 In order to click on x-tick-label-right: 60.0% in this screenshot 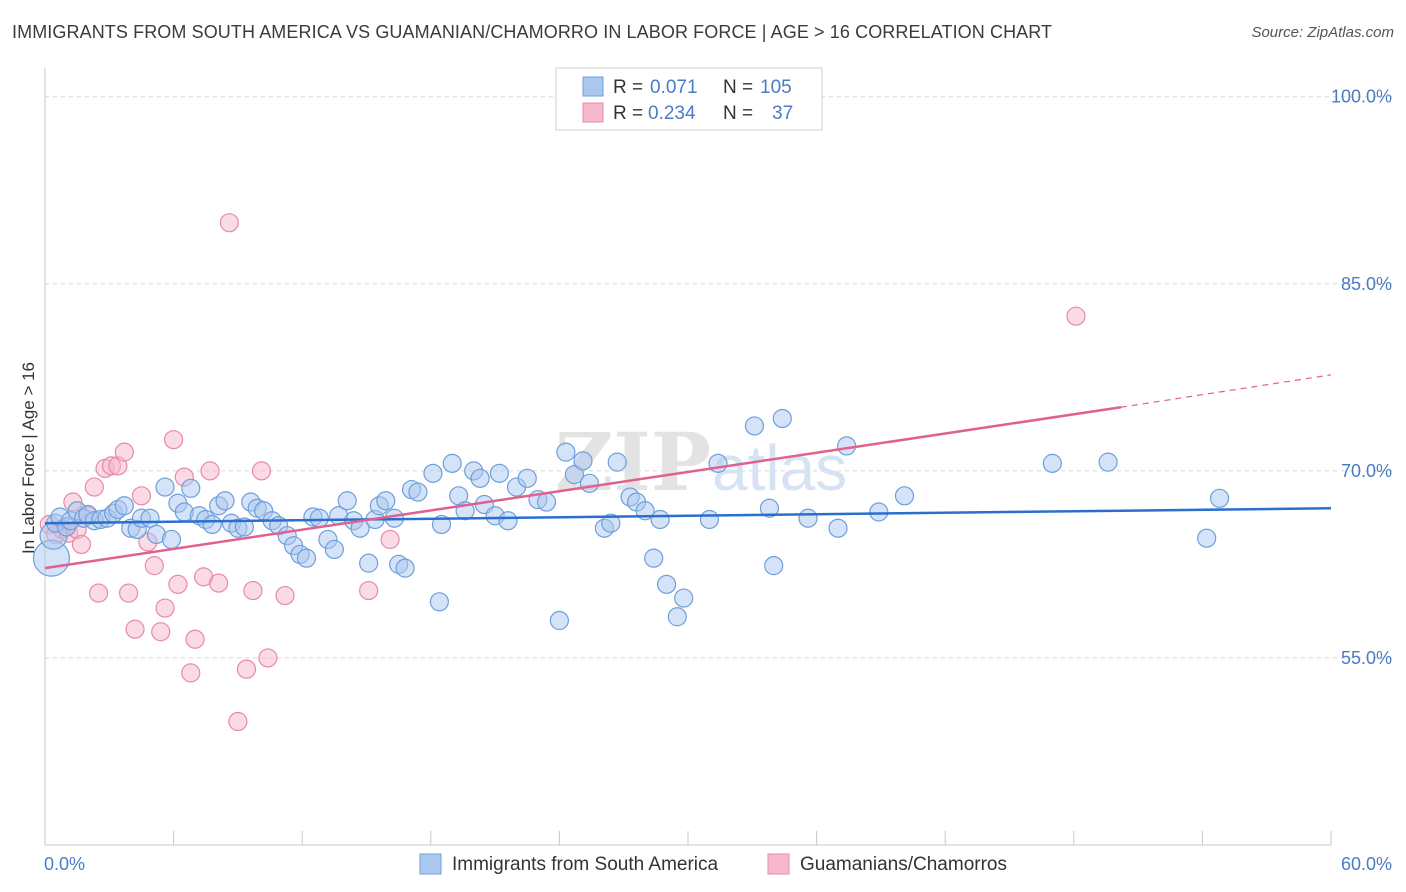, I will do `click(1366, 864)`.